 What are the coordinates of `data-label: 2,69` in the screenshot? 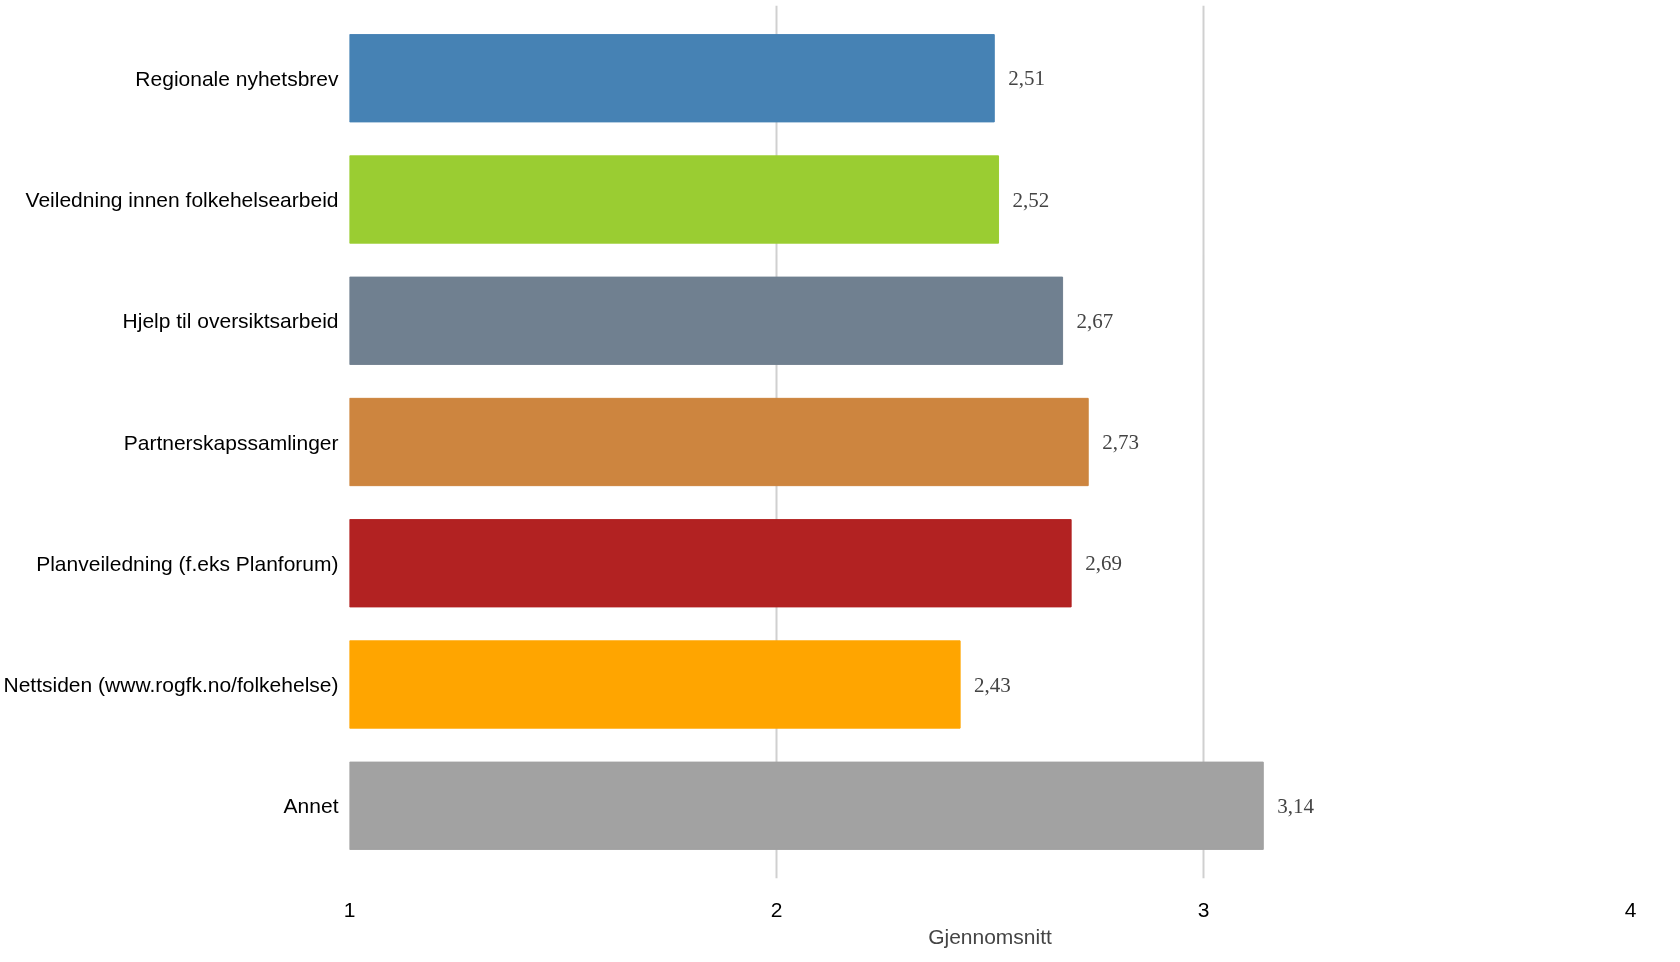 It's located at (1103, 563).